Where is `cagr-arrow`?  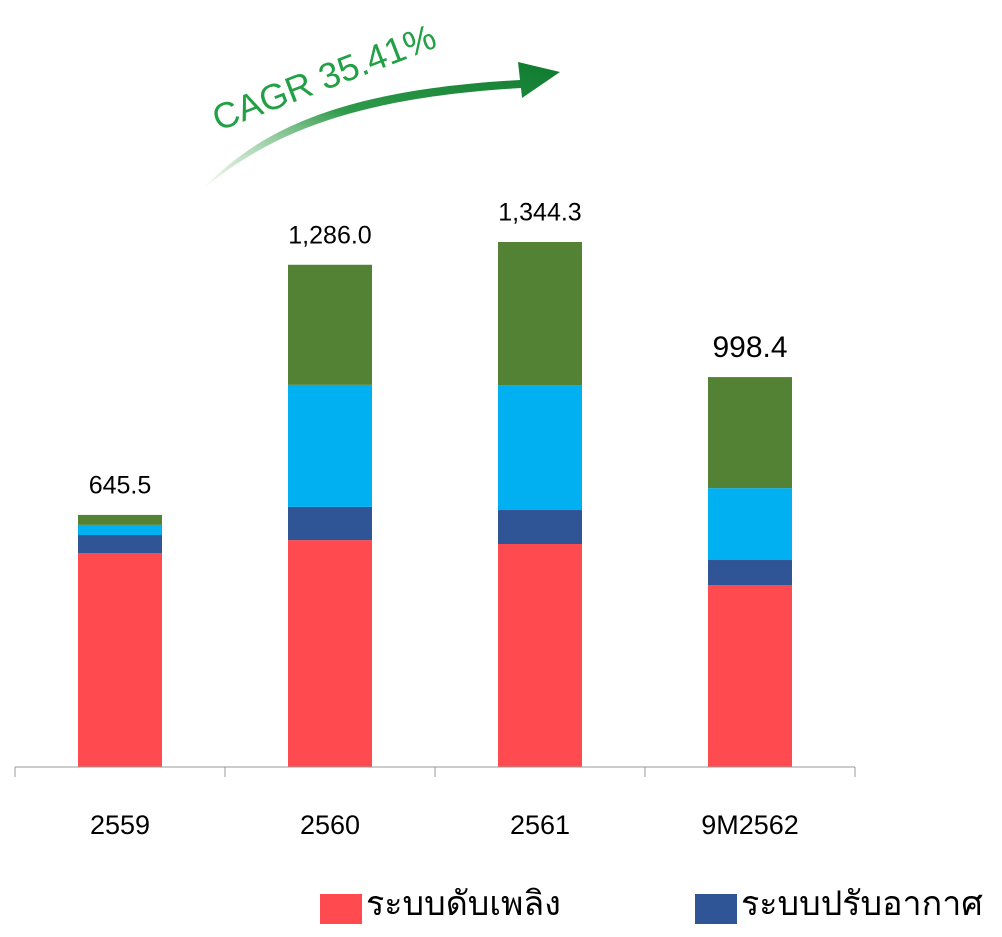
cagr-arrow is located at coordinates (382, 124).